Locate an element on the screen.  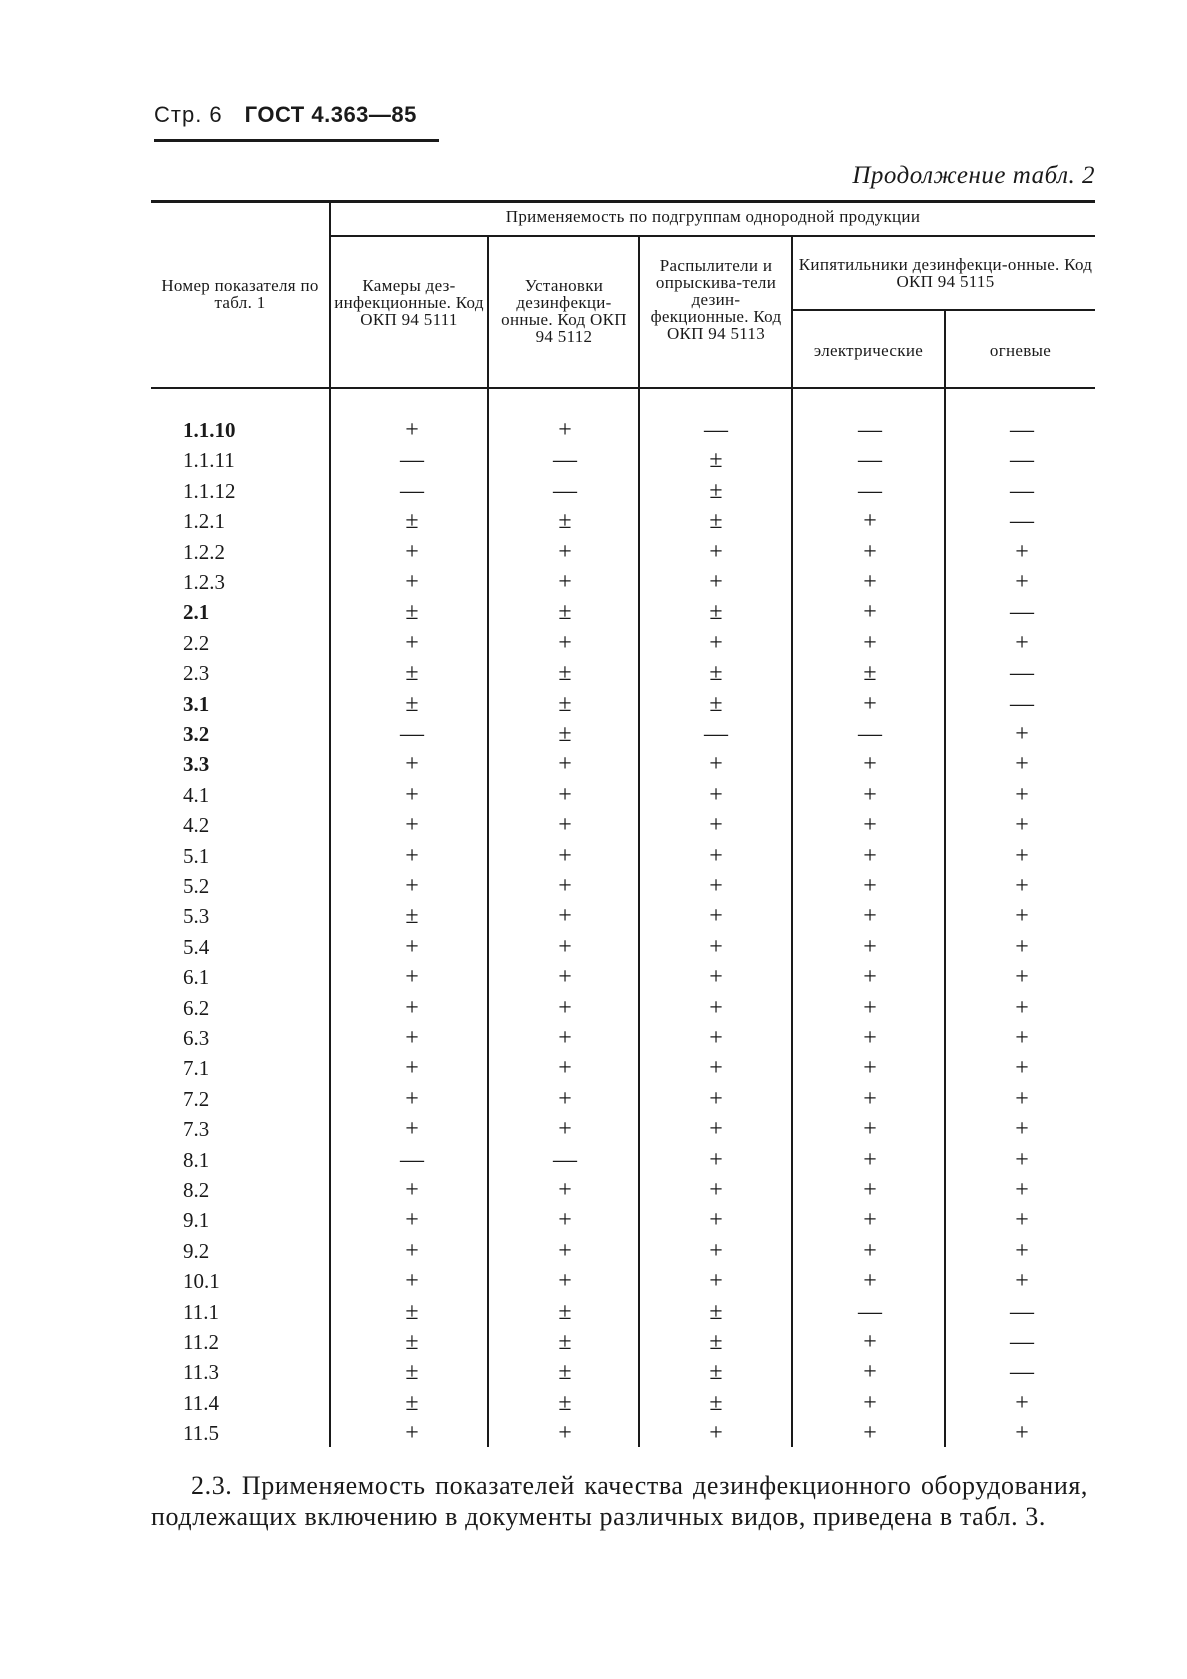
row-indicator-number: 6.1 is located at coordinates (196, 977).